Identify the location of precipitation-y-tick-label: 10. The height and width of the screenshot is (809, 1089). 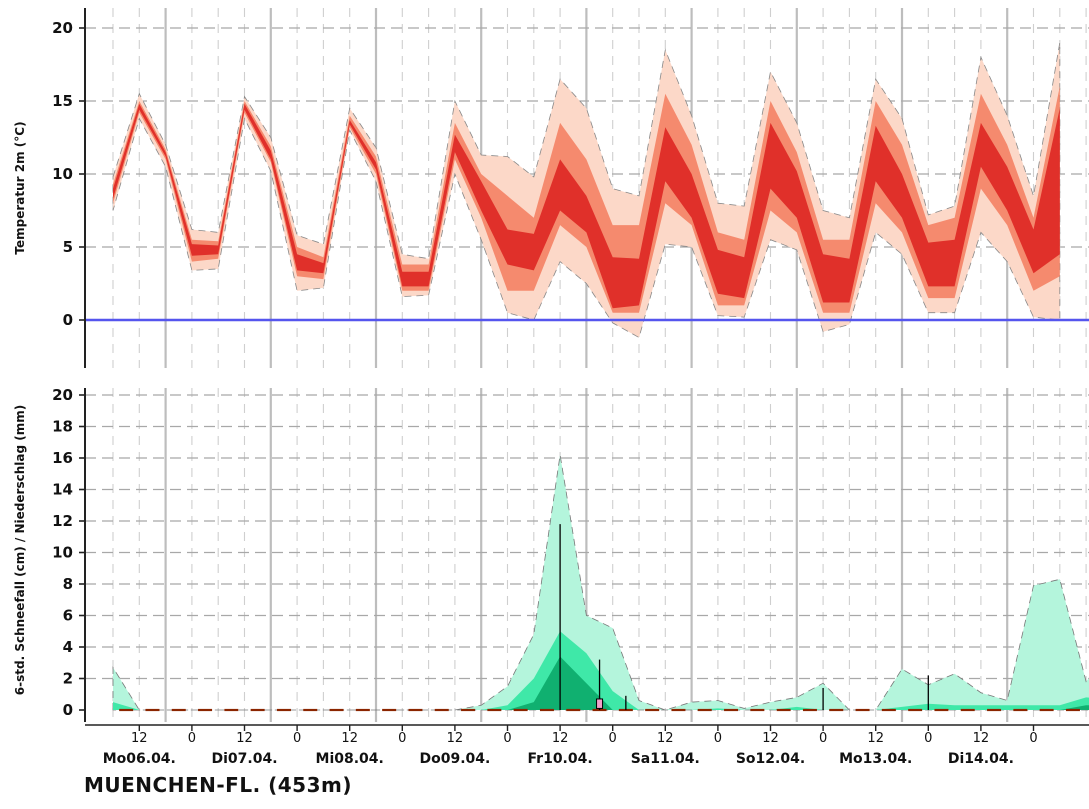
(62, 553).